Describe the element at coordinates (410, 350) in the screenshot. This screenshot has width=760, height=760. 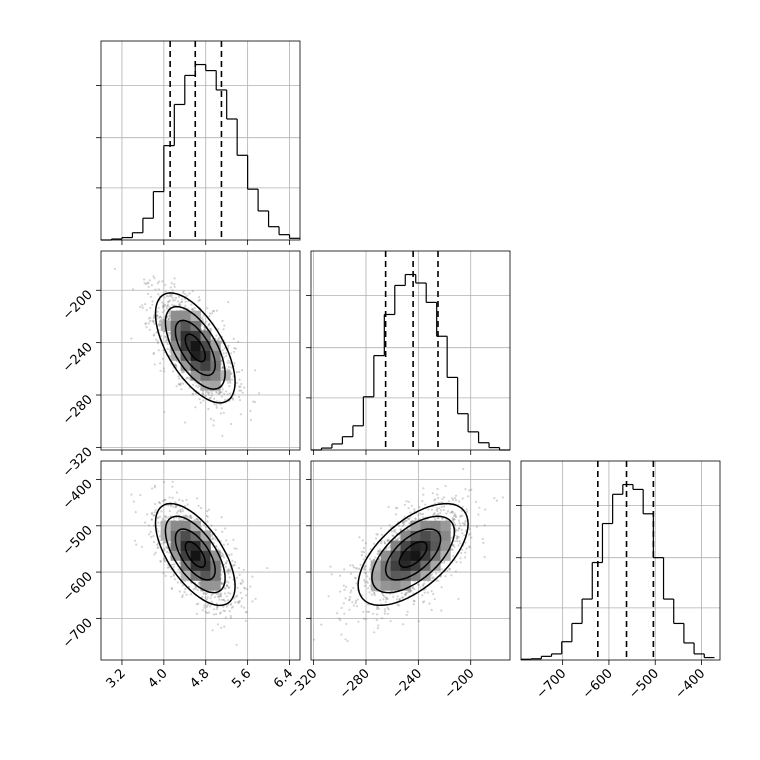
I see `hist-panel-1-bg` at that location.